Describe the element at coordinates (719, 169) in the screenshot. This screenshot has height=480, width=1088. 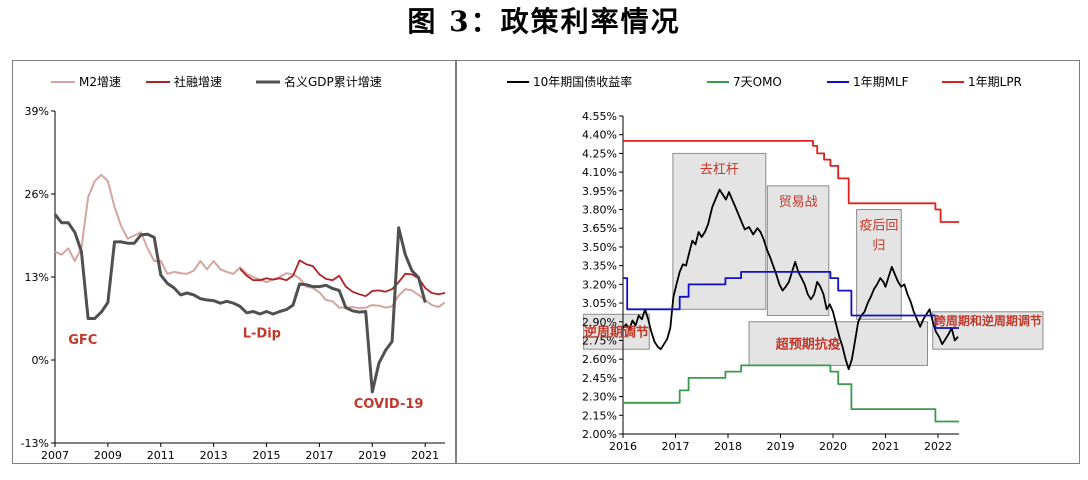
I see `event-label: 去杠杆` at that location.